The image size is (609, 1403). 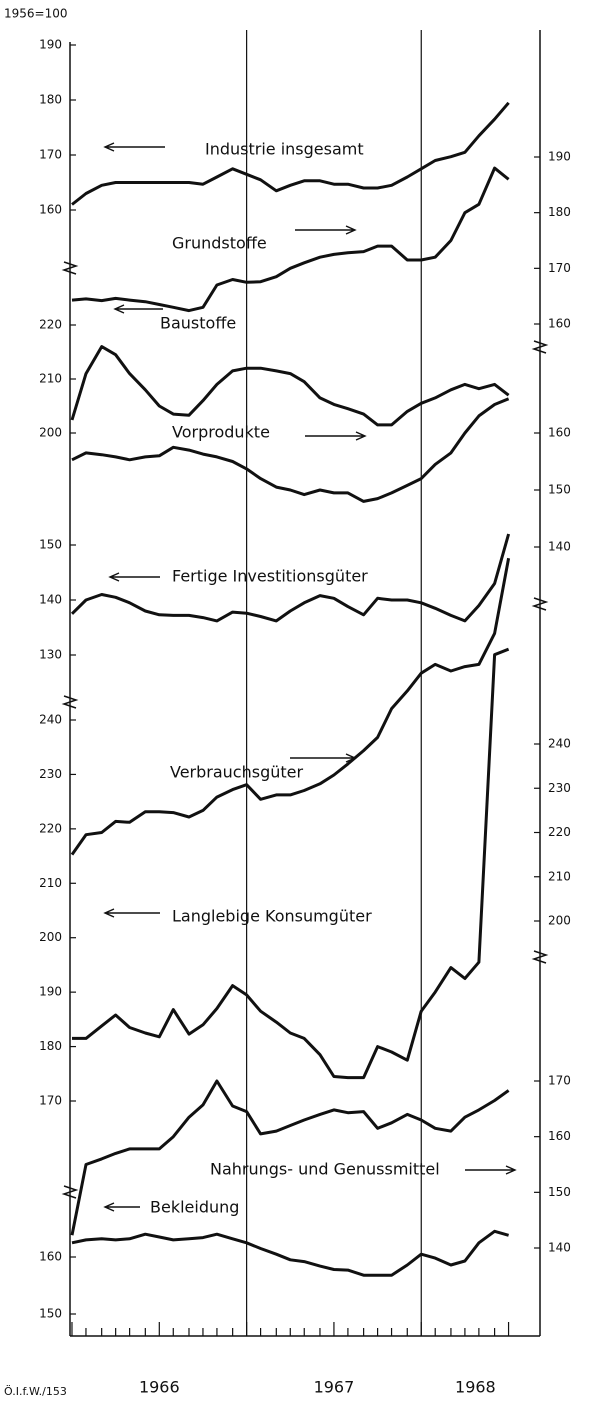 What do you see at coordinates (334, 1387) in the screenshot?
I see `x-tick-label: 1967` at bounding box center [334, 1387].